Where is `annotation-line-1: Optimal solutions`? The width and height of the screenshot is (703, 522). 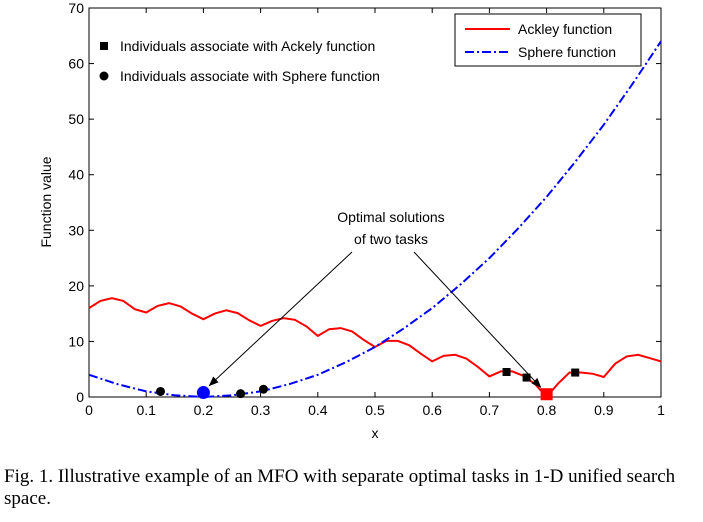 annotation-line-1: Optimal solutions is located at coordinates (390, 217).